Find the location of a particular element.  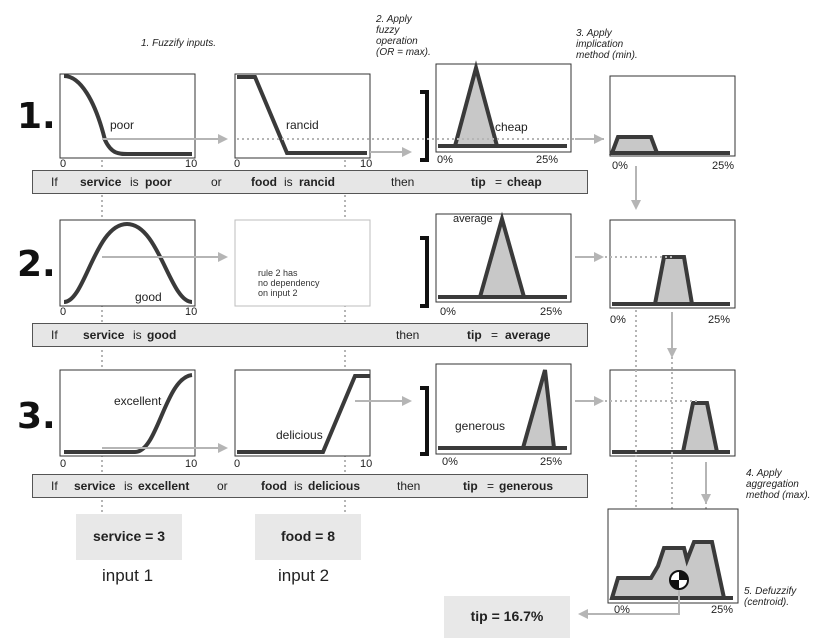

rancid-label: rancid is located at coordinates (302, 125).